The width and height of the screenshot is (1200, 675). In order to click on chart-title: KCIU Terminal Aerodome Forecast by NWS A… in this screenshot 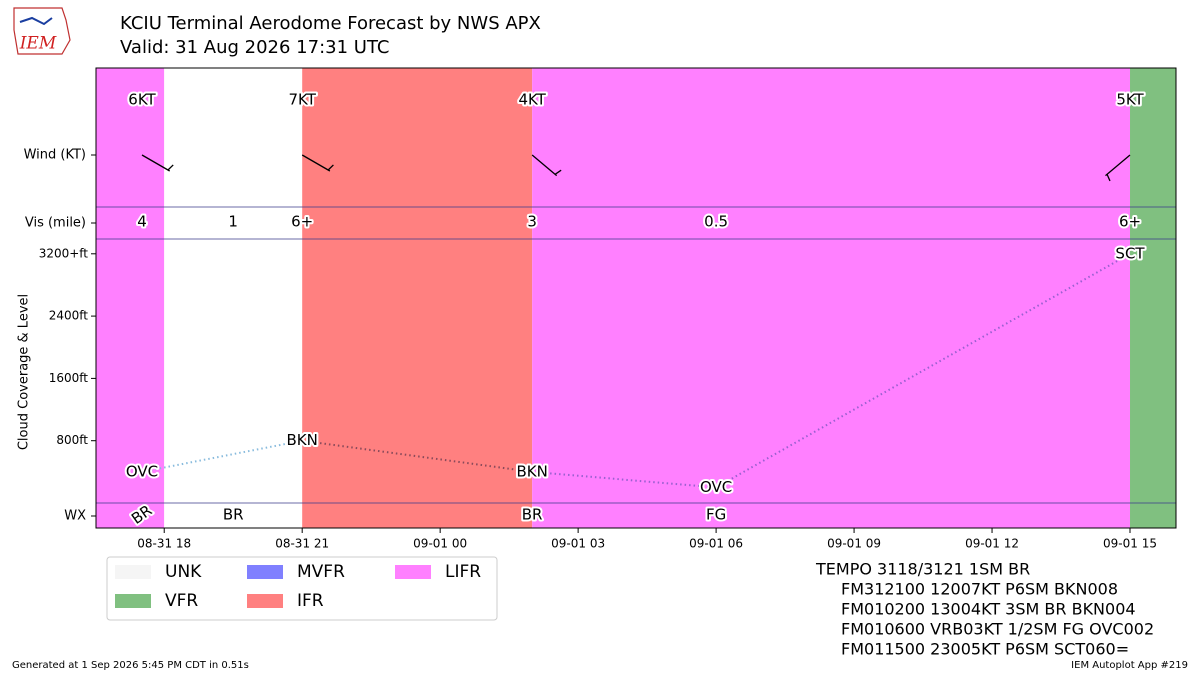, I will do `click(330, 23)`.